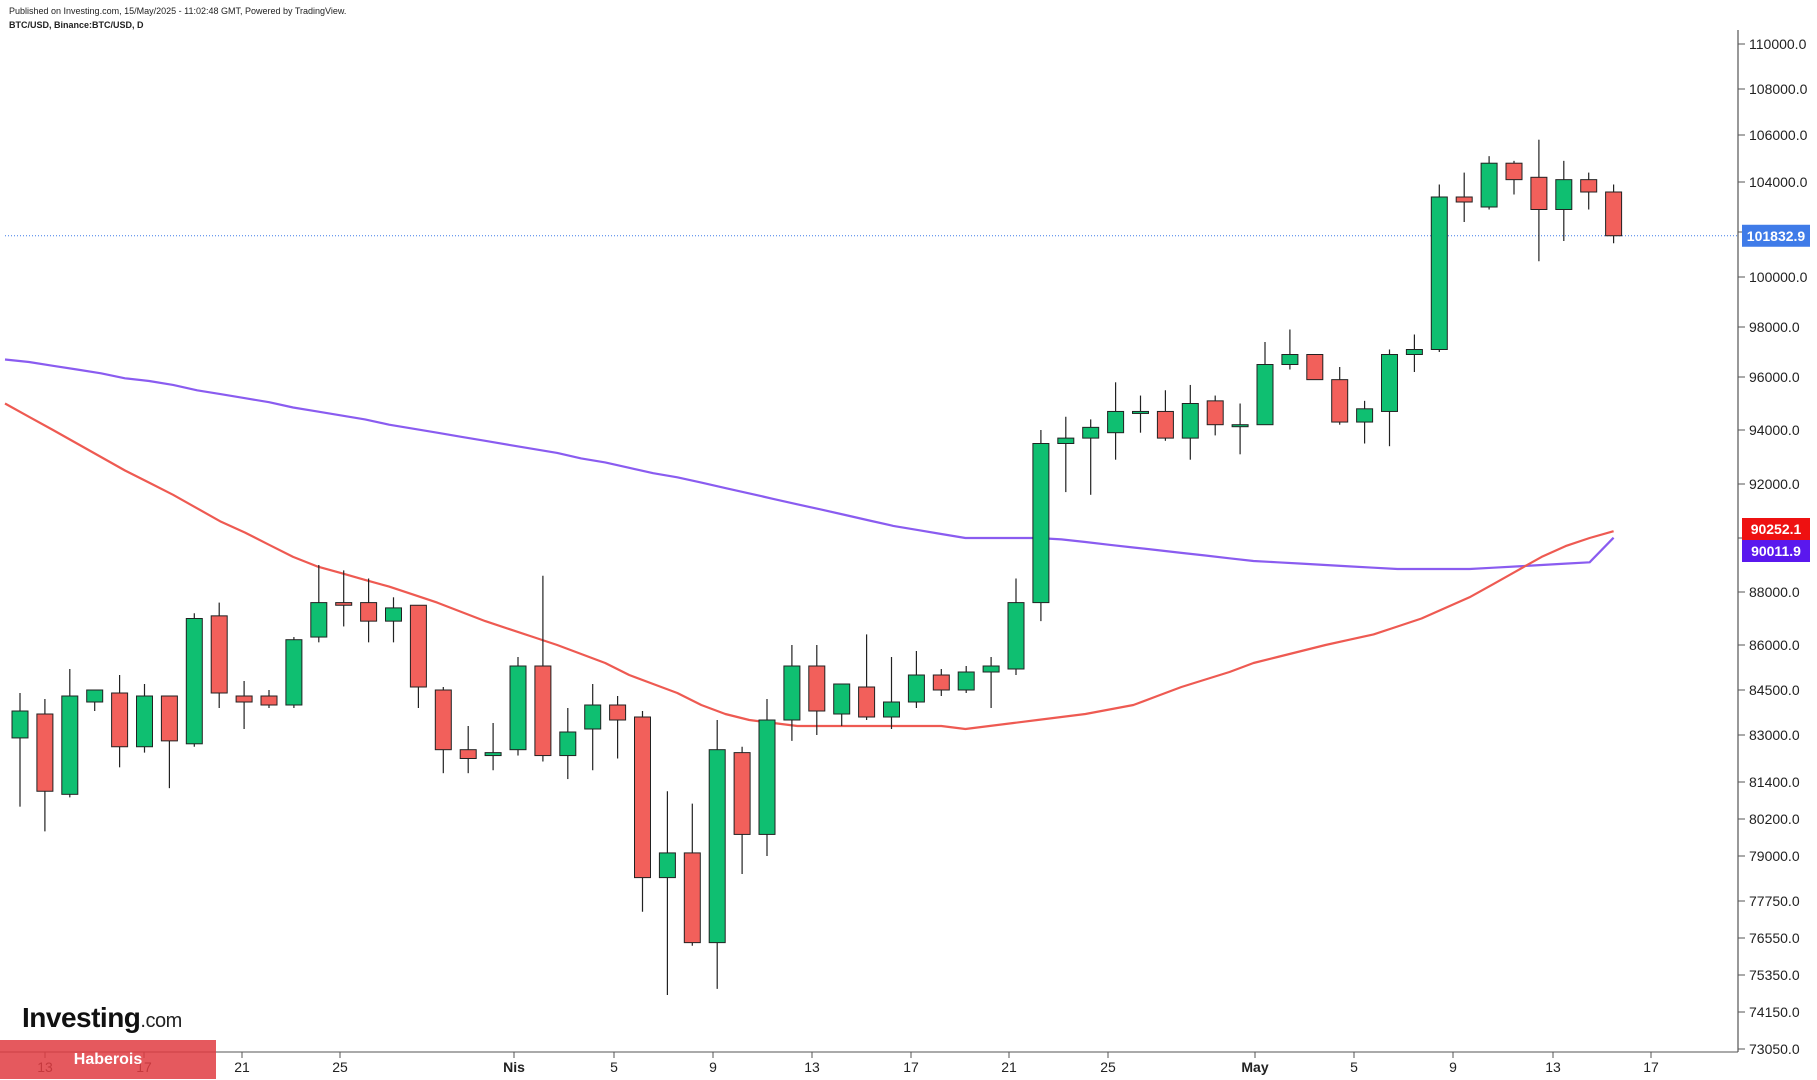 The image size is (1817, 1080). Describe the element at coordinates (161, 1021) in the screenshot. I see `logo-domain: .com` at that location.